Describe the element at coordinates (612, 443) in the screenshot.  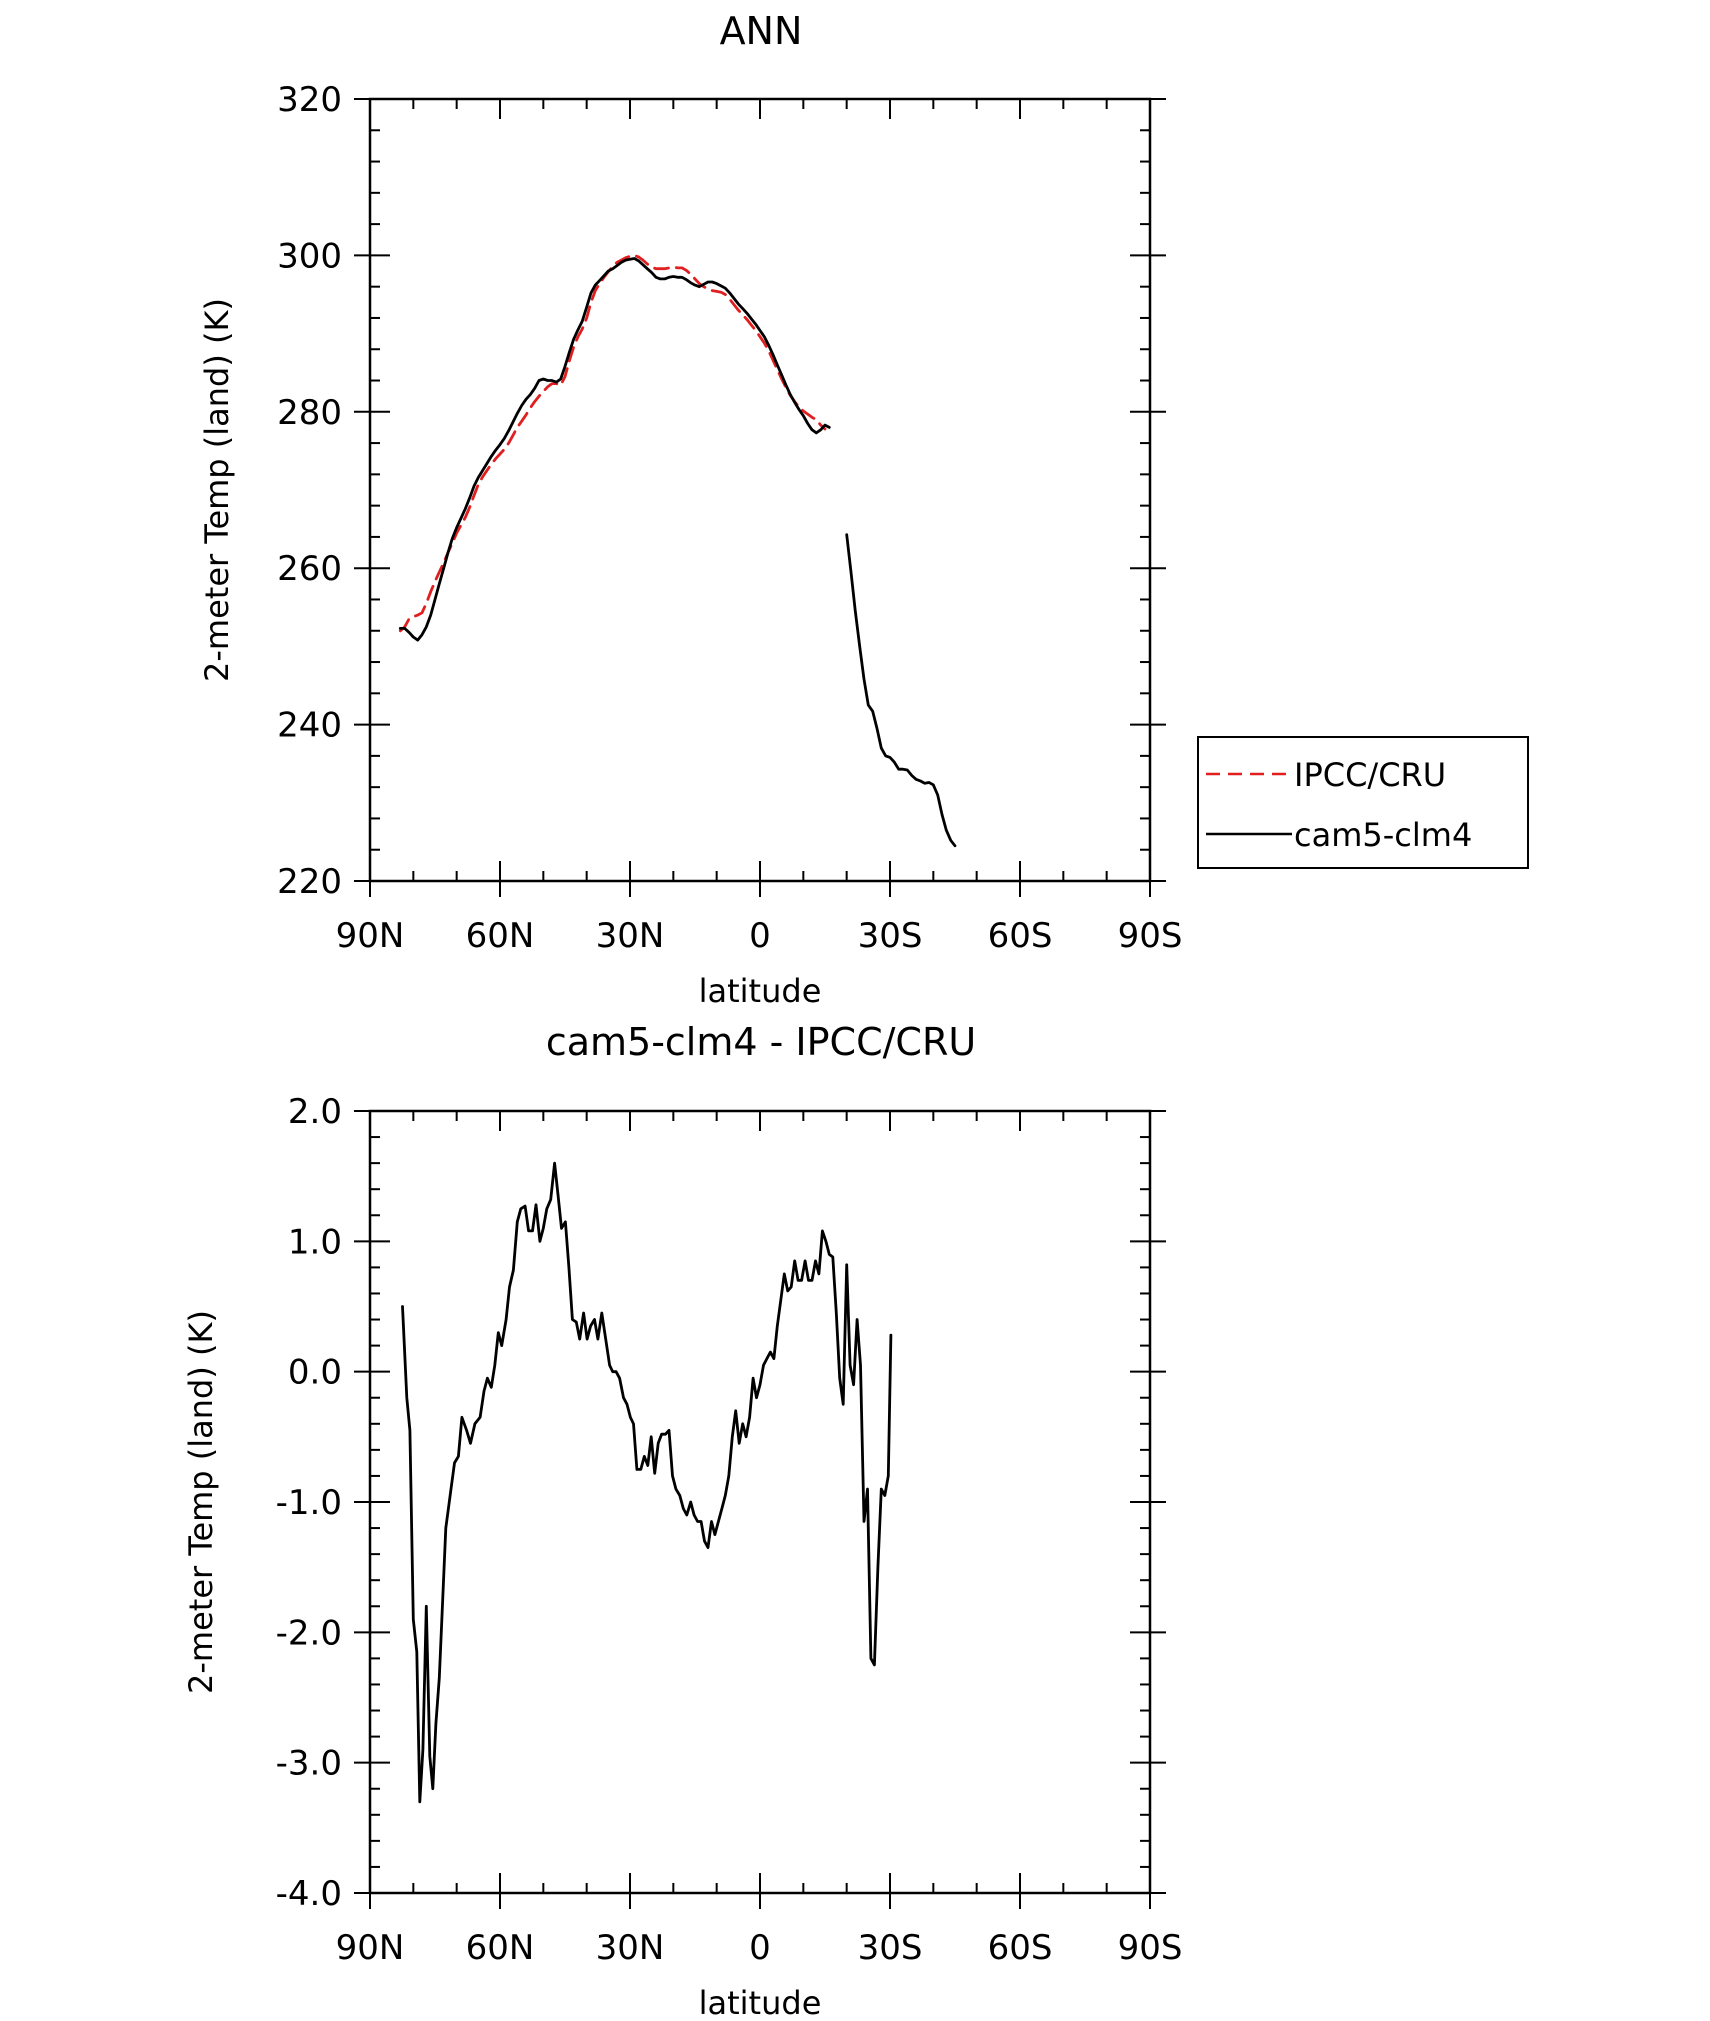
I see `top-series-ipcc-cru-line` at that location.